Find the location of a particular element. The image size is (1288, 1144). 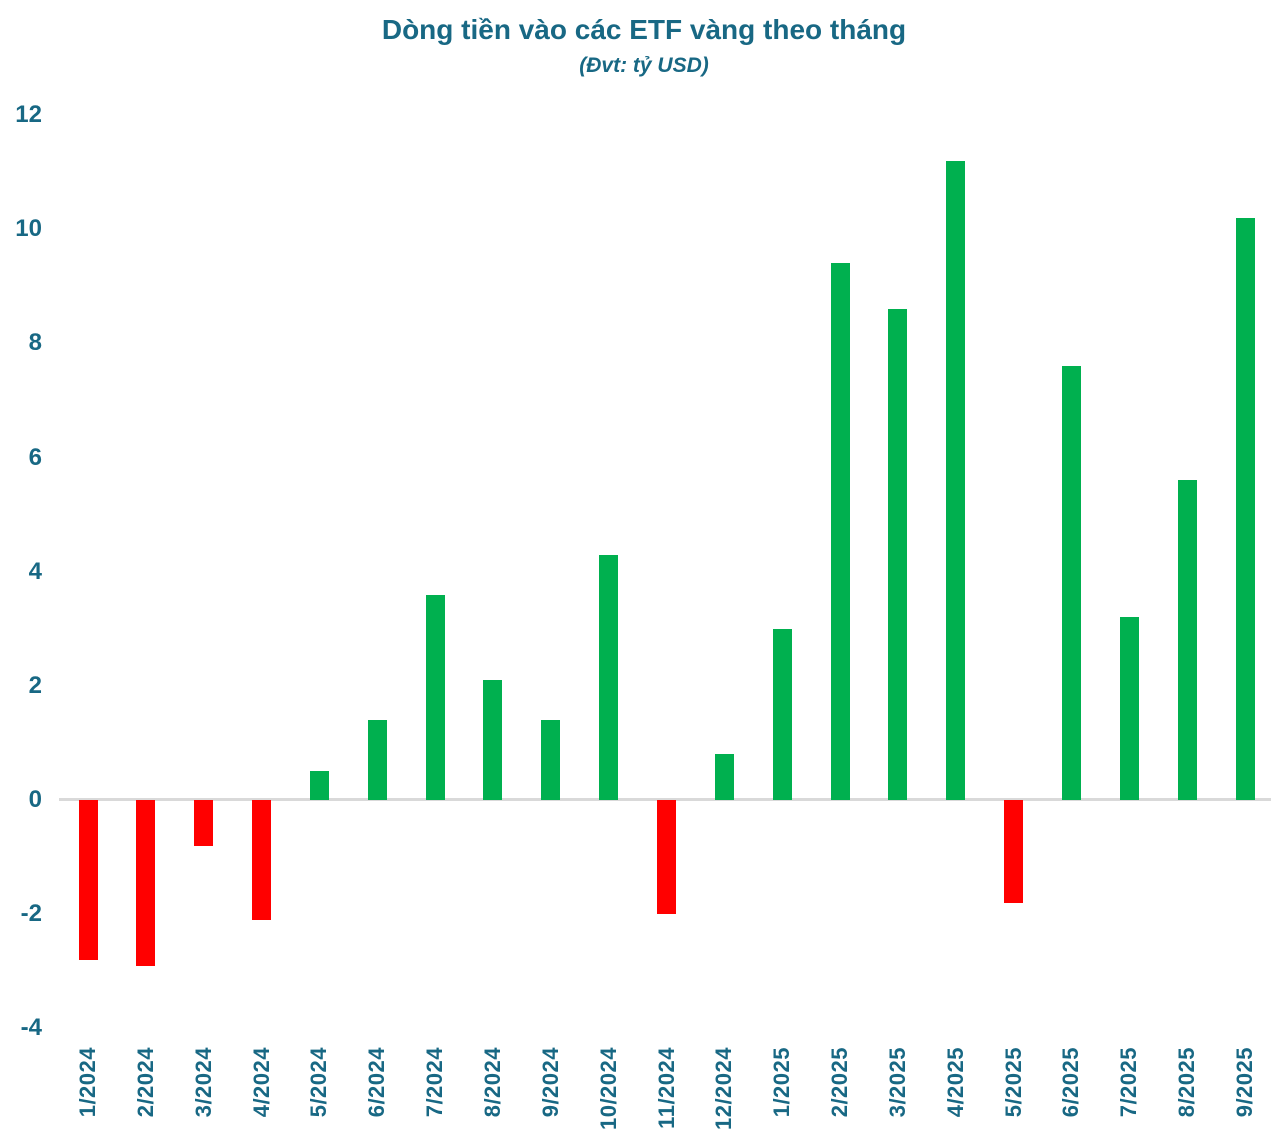

bar-12/2024 is located at coordinates (724, 777).